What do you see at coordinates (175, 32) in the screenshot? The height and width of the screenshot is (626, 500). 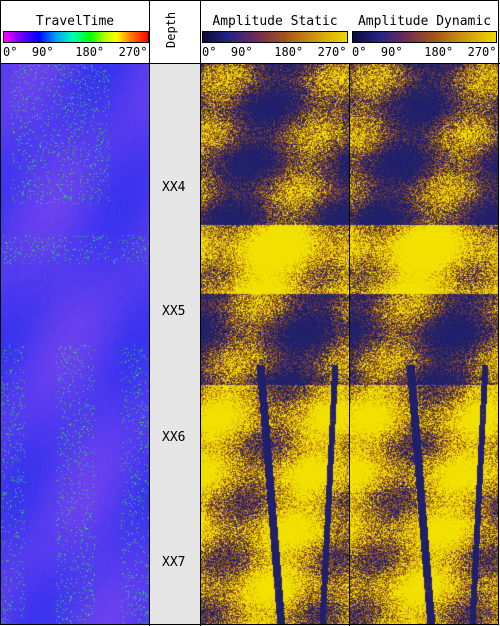 I see `depth-header: Depth` at bounding box center [175, 32].